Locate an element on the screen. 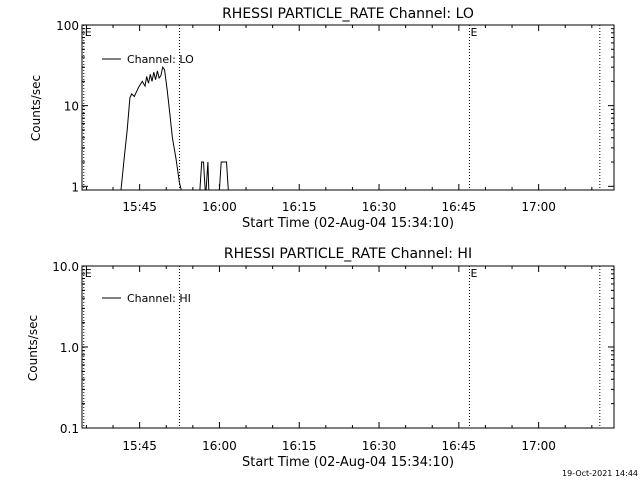 The width and height of the screenshot is (640, 480). lo-x-tick-label: 17:00 is located at coordinates (538, 207).